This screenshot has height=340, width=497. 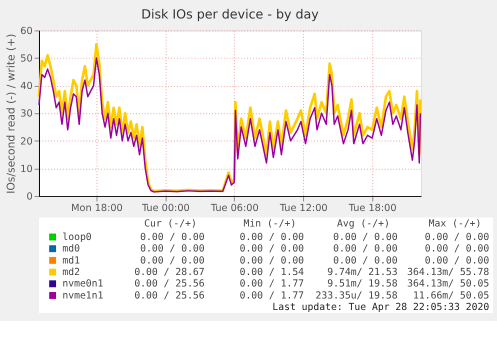 What do you see at coordinates (71, 260) in the screenshot?
I see `legend-label: md1` at bounding box center [71, 260].